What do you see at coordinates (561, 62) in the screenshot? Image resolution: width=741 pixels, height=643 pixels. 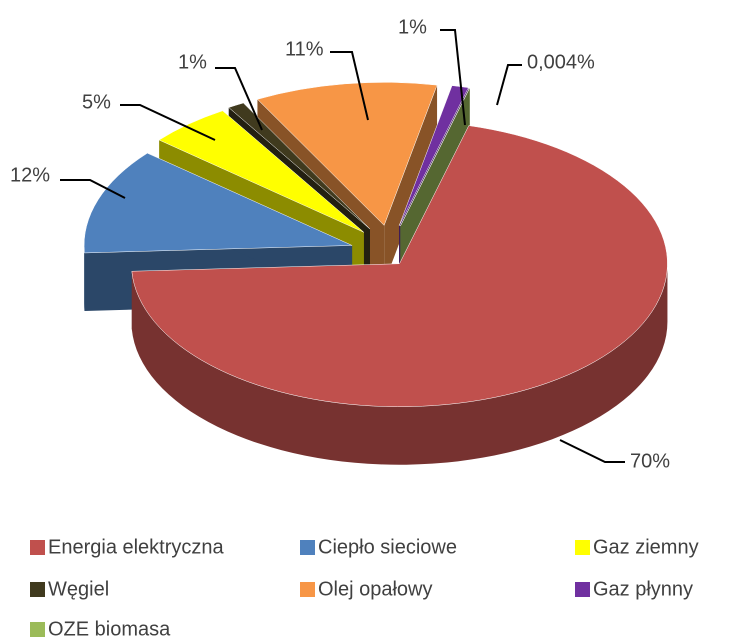 I see `data-label: 0,004%` at bounding box center [561, 62].